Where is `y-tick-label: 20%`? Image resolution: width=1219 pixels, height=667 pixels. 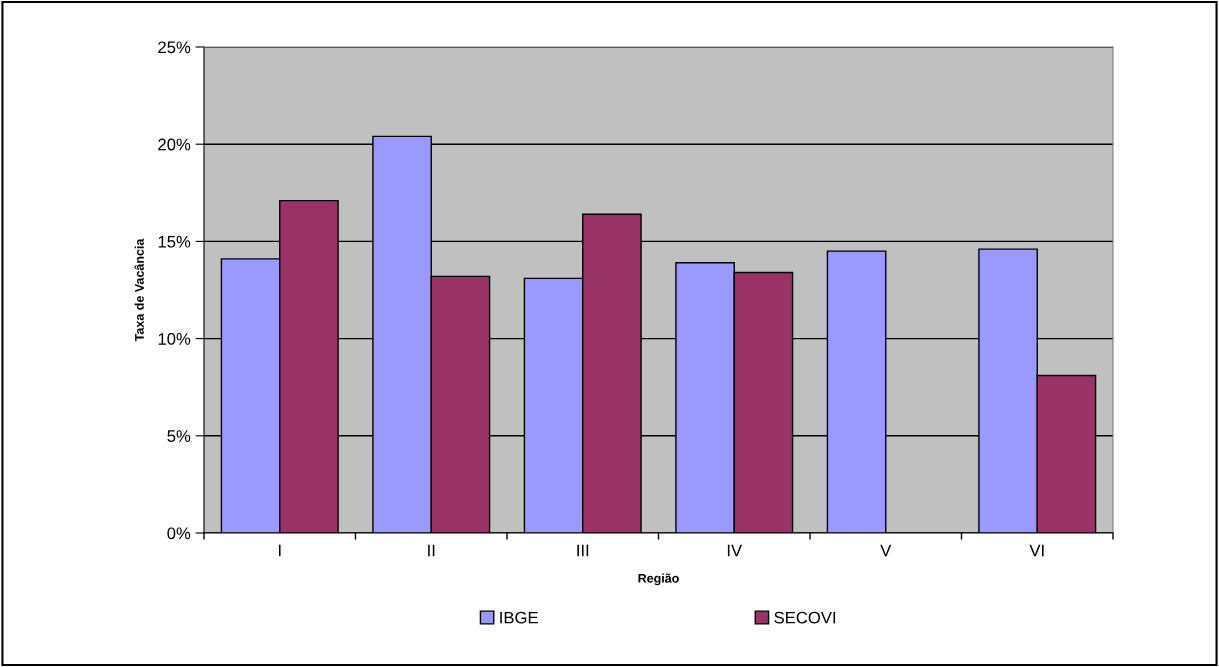 y-tick-label: 20% is located at coordinates (174, 144).